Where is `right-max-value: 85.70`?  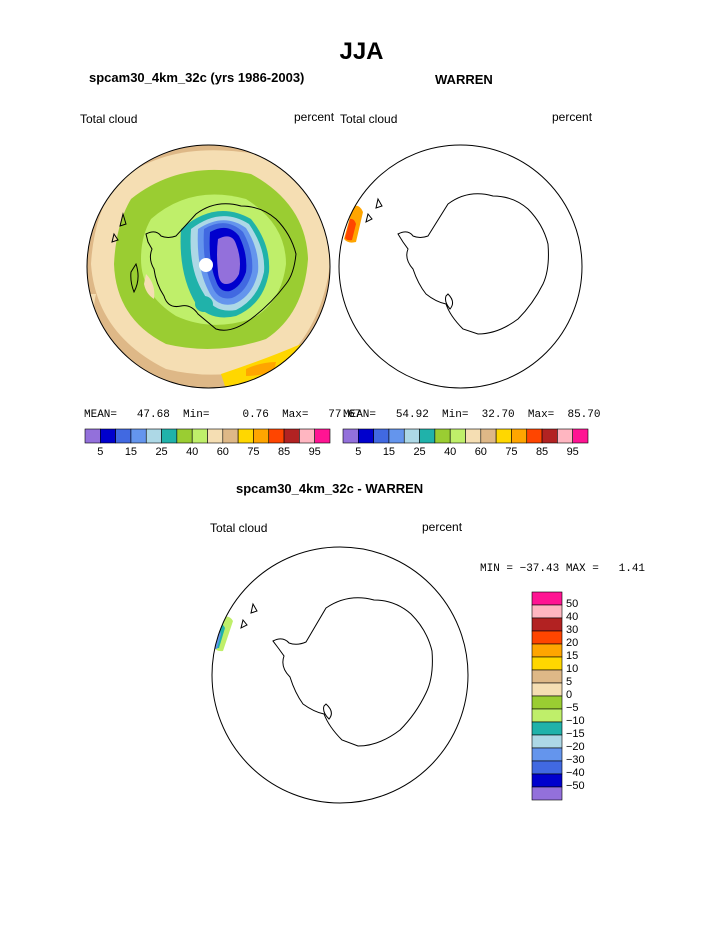
right-max-value: 85.70 is located at coordinates (584, 415).